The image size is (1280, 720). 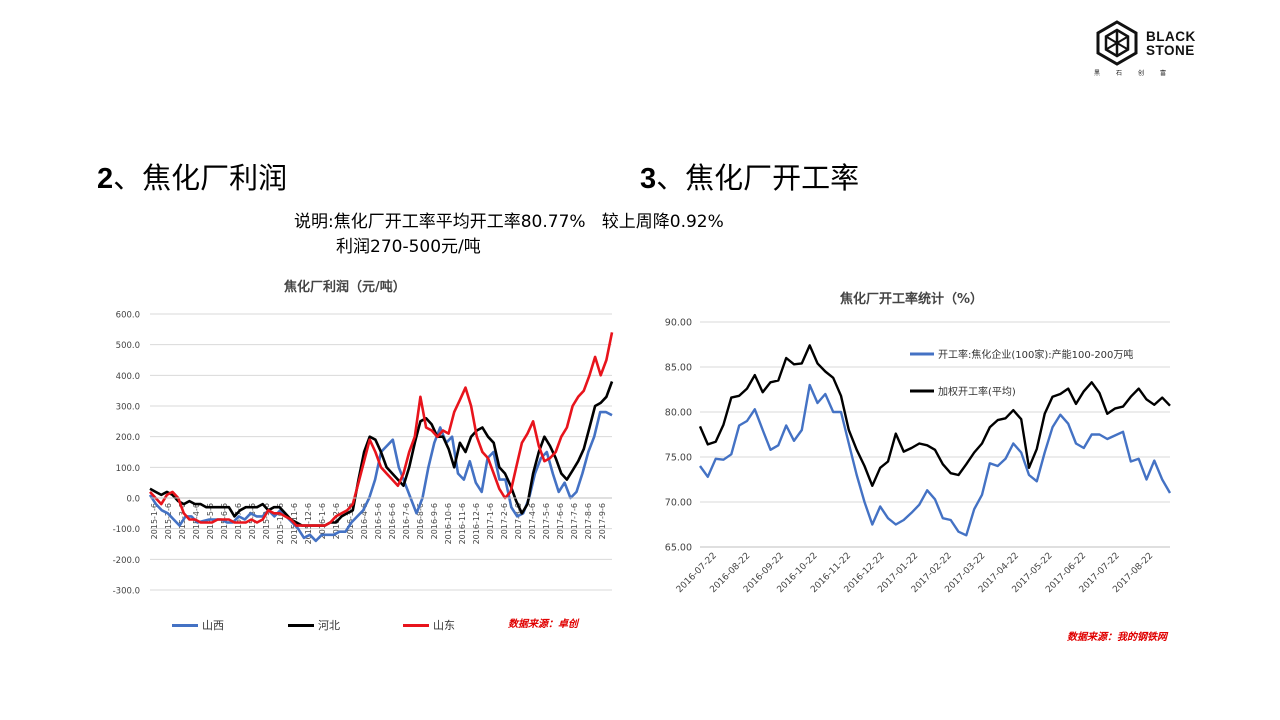 I want to click on x-tick-label: 2017-3-6, so click(x=518, y=521).